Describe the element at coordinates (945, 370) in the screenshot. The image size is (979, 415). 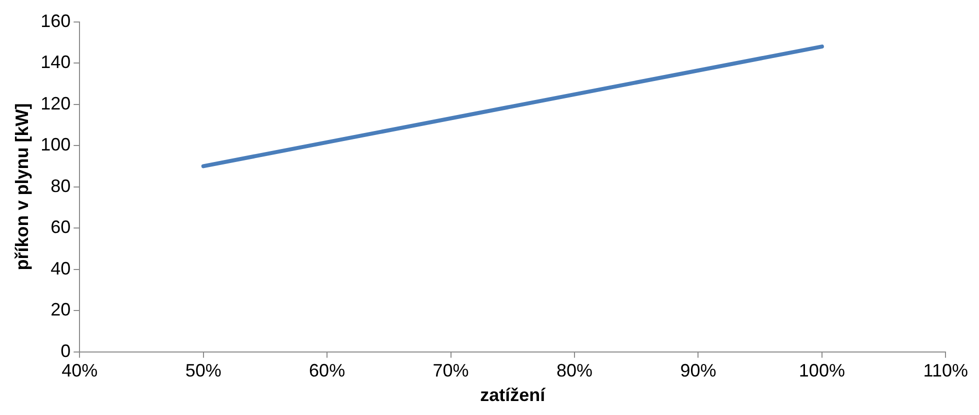
I see `x-tick-label: 110%` at that location.